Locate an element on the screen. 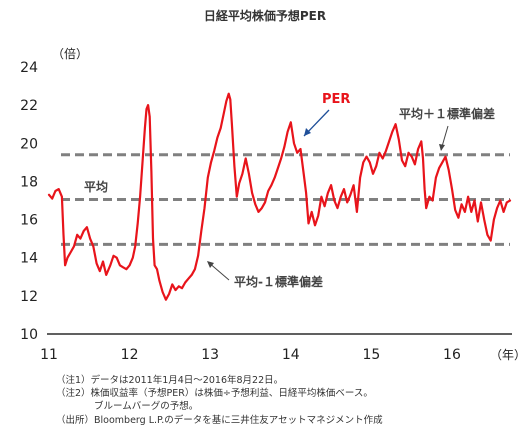  annotation-minus-sd: 平均-１標準偏差 is located at coordinates (265, 275).